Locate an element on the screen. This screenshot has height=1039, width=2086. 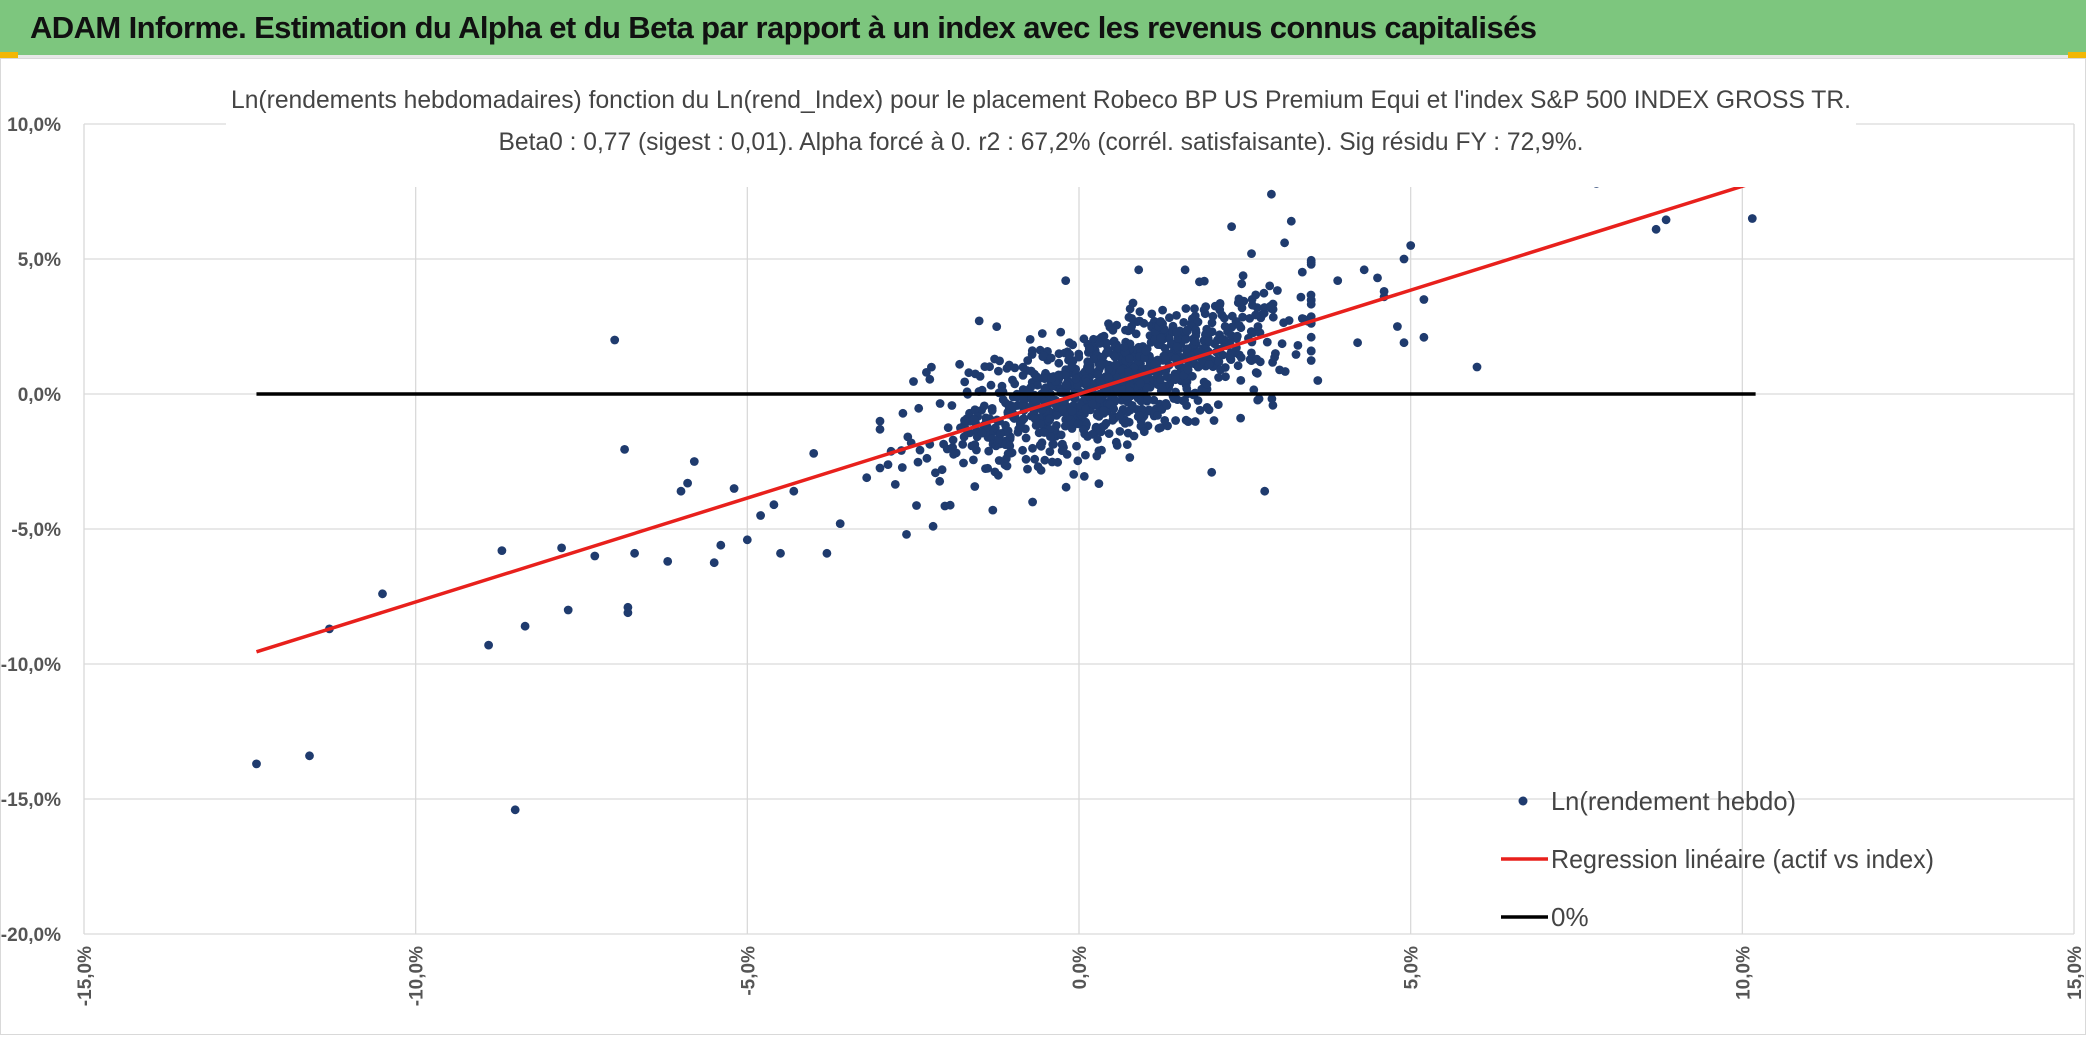
y-tick-label: -15,0% is located at coordinates (31, 800).